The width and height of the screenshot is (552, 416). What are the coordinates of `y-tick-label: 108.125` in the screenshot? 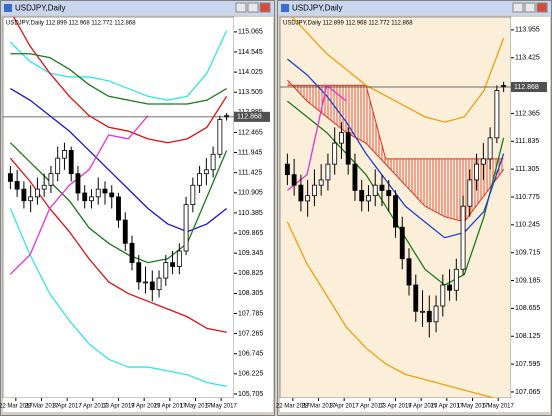 It's located at (527, 336).